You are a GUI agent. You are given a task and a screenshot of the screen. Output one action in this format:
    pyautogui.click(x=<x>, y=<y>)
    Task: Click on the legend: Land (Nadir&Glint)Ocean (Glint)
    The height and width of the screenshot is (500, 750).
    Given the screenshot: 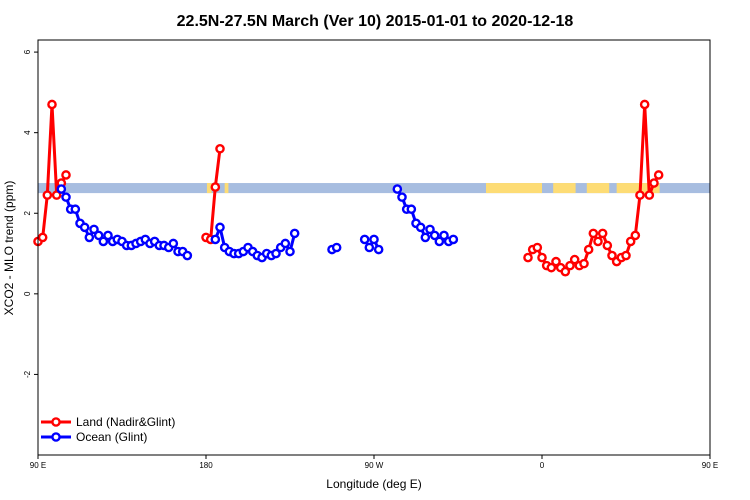 What is the action you would take?
    pyautogui.click(x=108, y=429)
    